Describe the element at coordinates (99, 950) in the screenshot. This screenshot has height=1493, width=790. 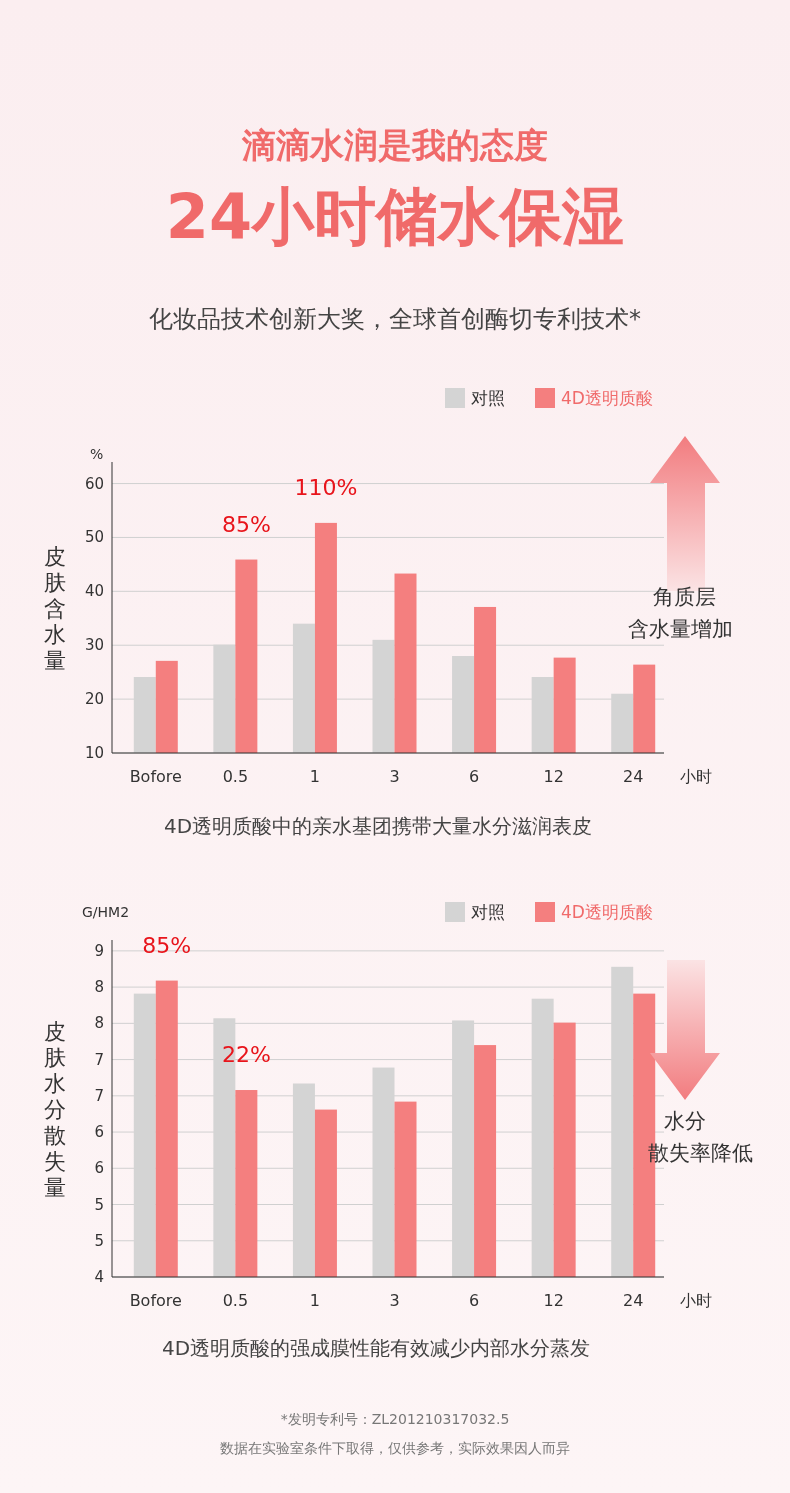
I see `y-tick-label: 9` at that location.